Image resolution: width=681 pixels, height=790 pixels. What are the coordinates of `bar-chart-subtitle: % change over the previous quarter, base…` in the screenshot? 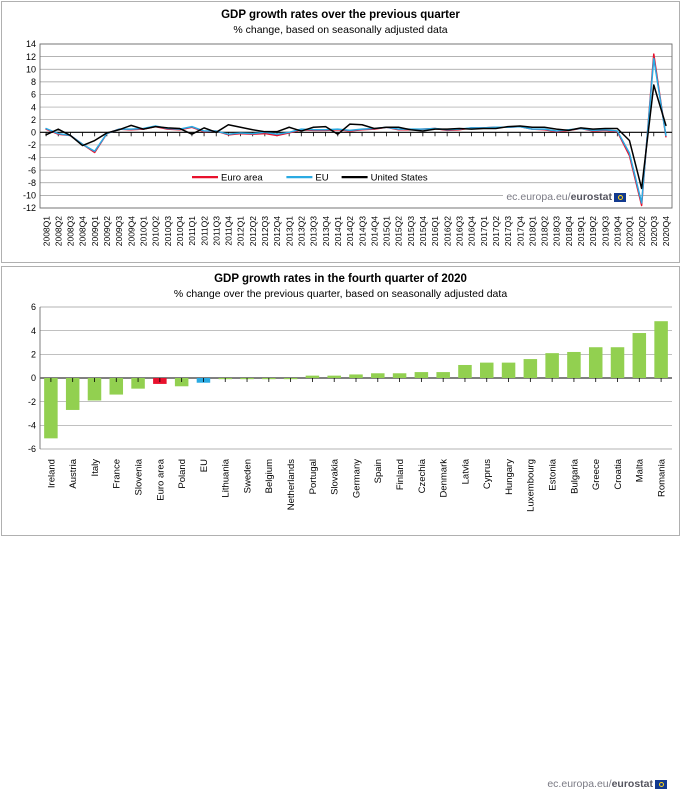 It's located at (340, 294).